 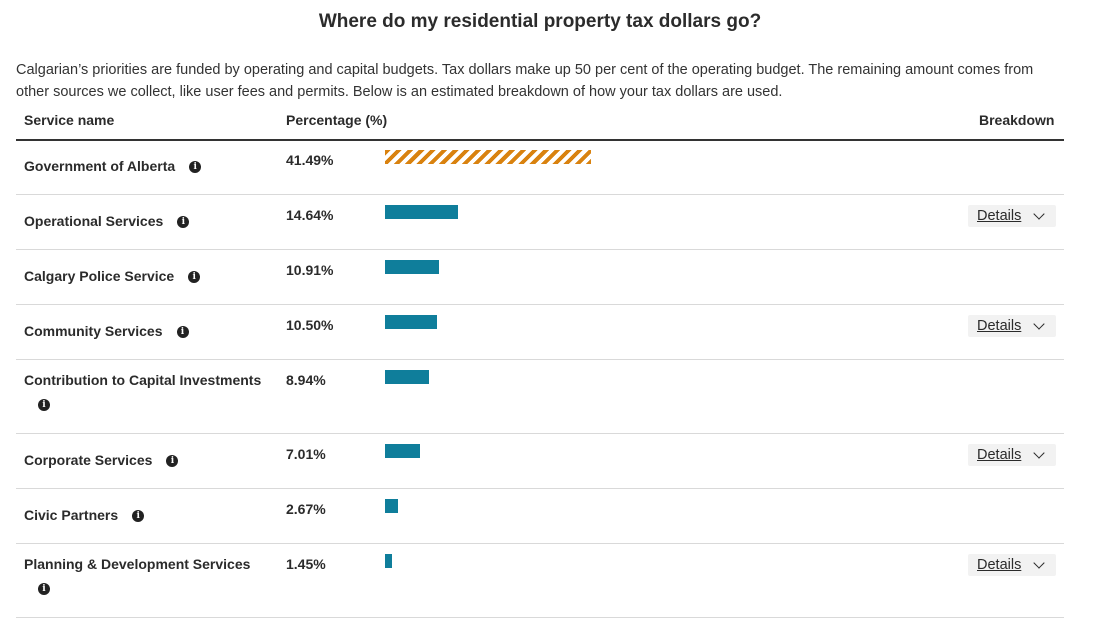 I want to click on table-row: Civic Partners i 2.67%, so click(x=540, y=516).